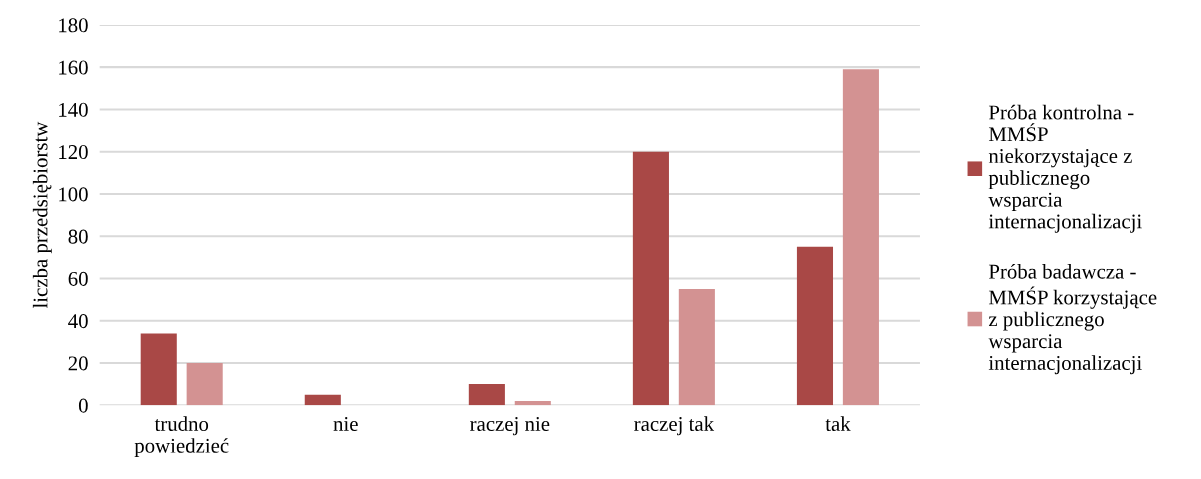  What do you see at coordinates (73, 25) in the screenshot?
I see `y-tick-label: 180` at bounding box center [73, 25].